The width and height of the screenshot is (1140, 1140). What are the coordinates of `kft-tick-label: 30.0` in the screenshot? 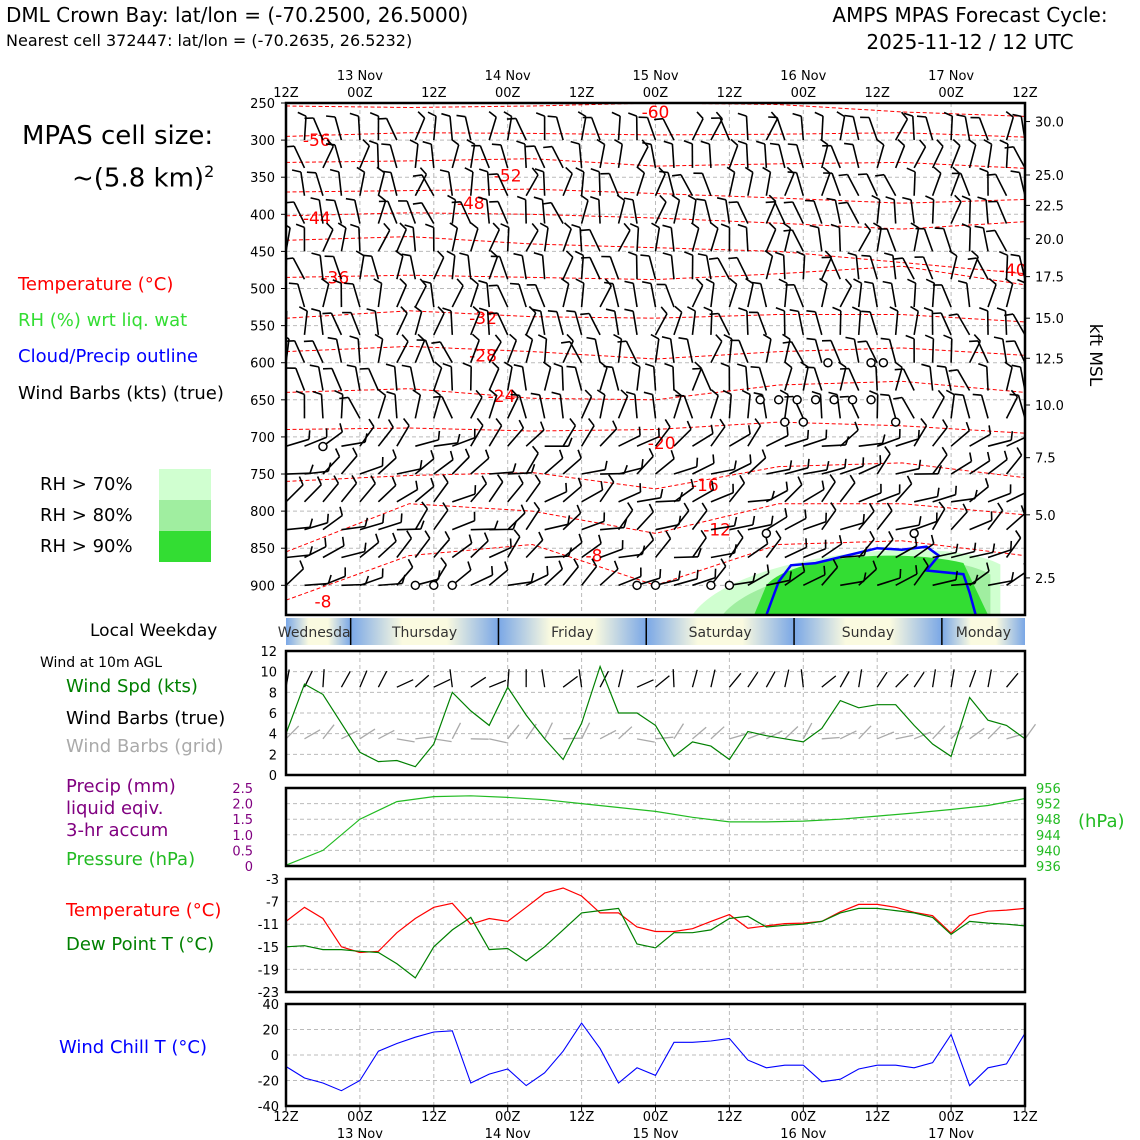 It's located at (1049, 123).